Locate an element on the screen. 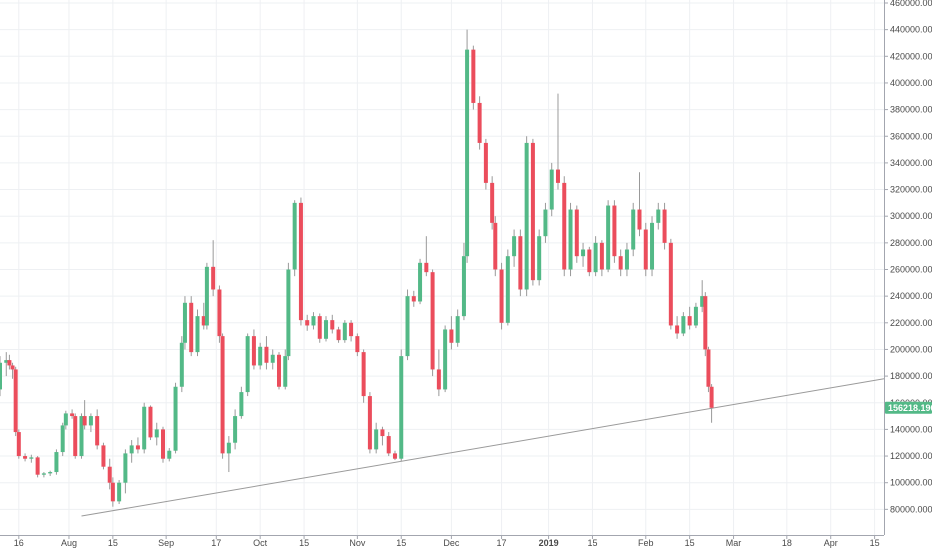 This screenshot has width=932, height=550. last-price-label: 156218.1962 is located at coordinates (910, 408).